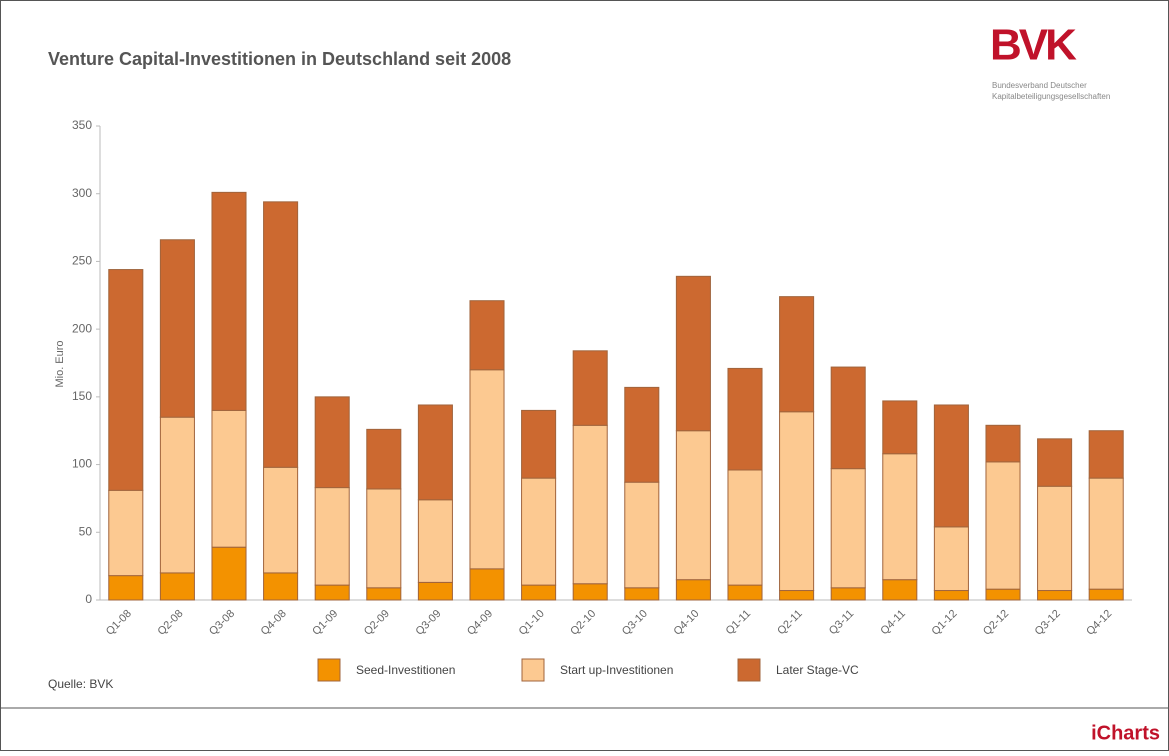 The width and height of the screenshot is (1169, 756). I want to click on y-tick-label: 100, so click(82, 464).